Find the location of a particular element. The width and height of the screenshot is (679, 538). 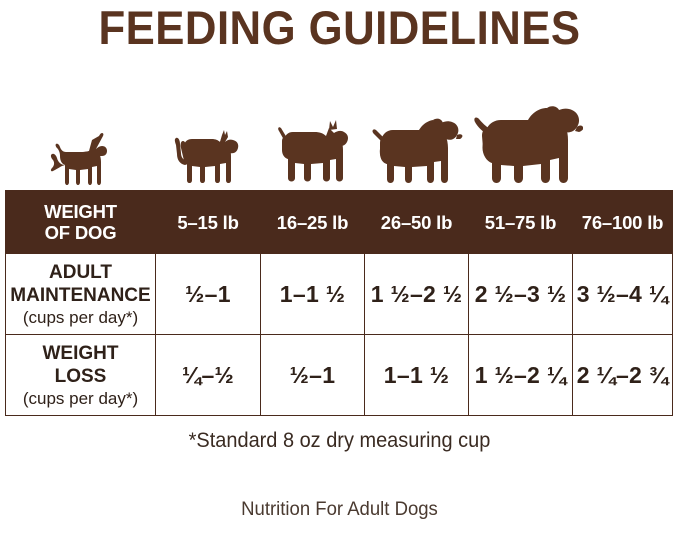

row-label-weight-loss: WEIGHT LOSS (cups per day*) is located at coordinates (80, 375).